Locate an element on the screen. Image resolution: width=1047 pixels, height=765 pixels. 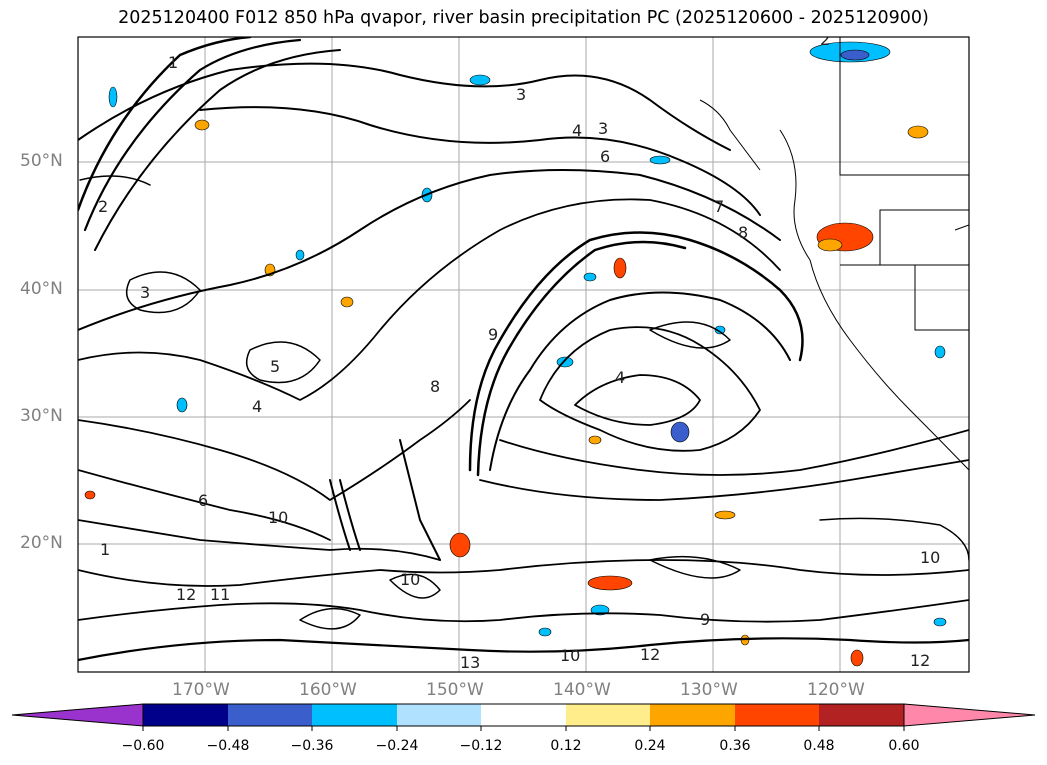
colorbar-tick: 0.48 is located at coordinates (819, 746).